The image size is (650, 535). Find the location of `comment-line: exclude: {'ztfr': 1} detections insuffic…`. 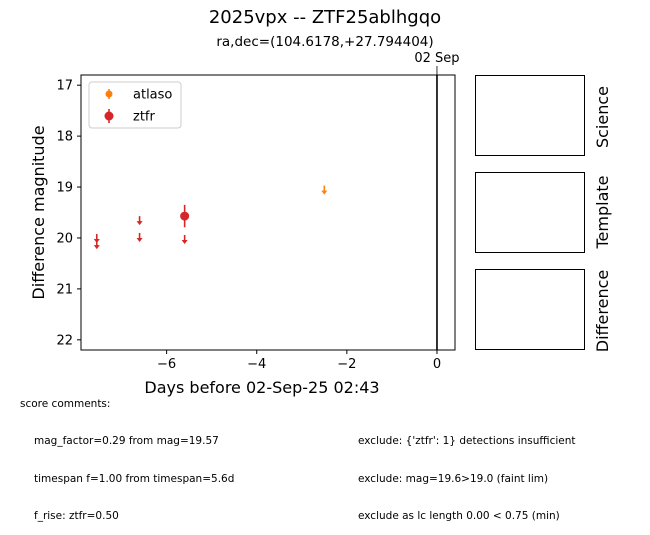

comment-line: exclude: {'ztfr': 1} detections insuffic… is located at coordinates (467, 441).